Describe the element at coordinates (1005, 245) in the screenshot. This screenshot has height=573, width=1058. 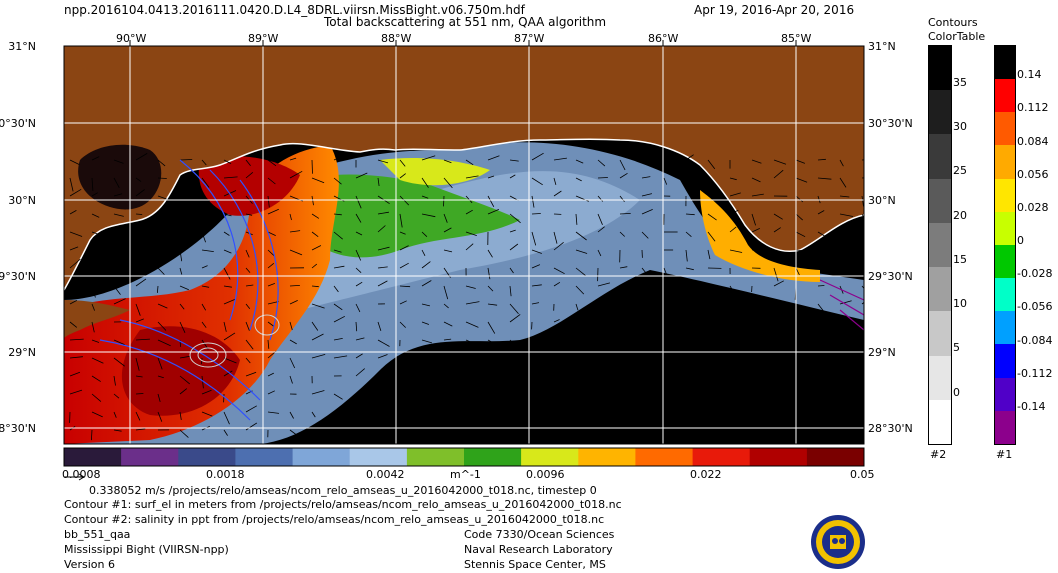
I see `surf-el-colortable` at that location.